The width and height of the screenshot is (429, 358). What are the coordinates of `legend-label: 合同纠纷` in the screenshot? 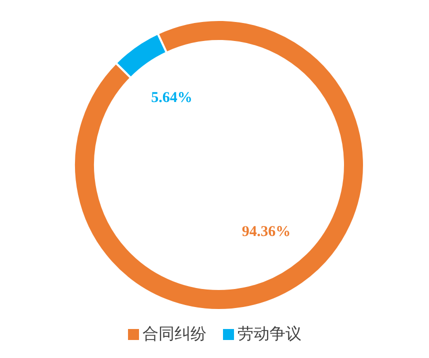 It's located at (174, 334).